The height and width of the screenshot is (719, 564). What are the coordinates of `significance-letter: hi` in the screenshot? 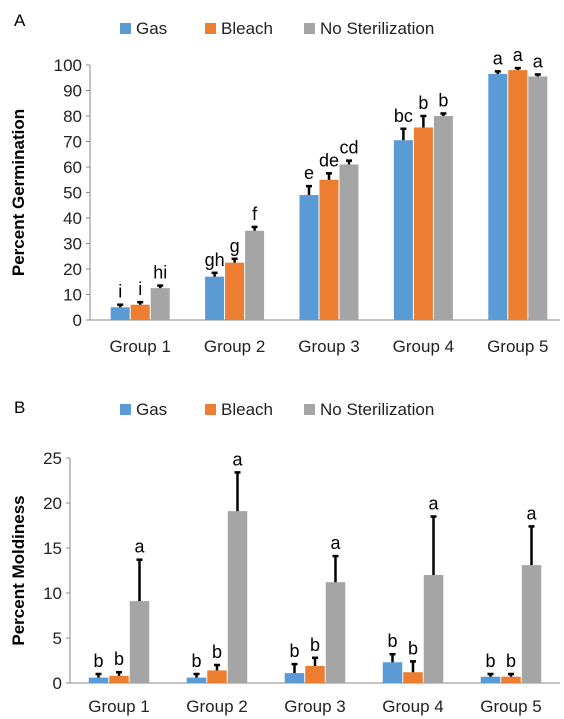 It's located at (160, 273).